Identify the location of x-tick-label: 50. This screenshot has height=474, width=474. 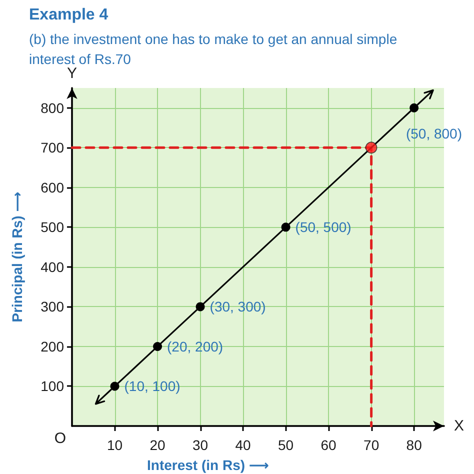
(286, 445).